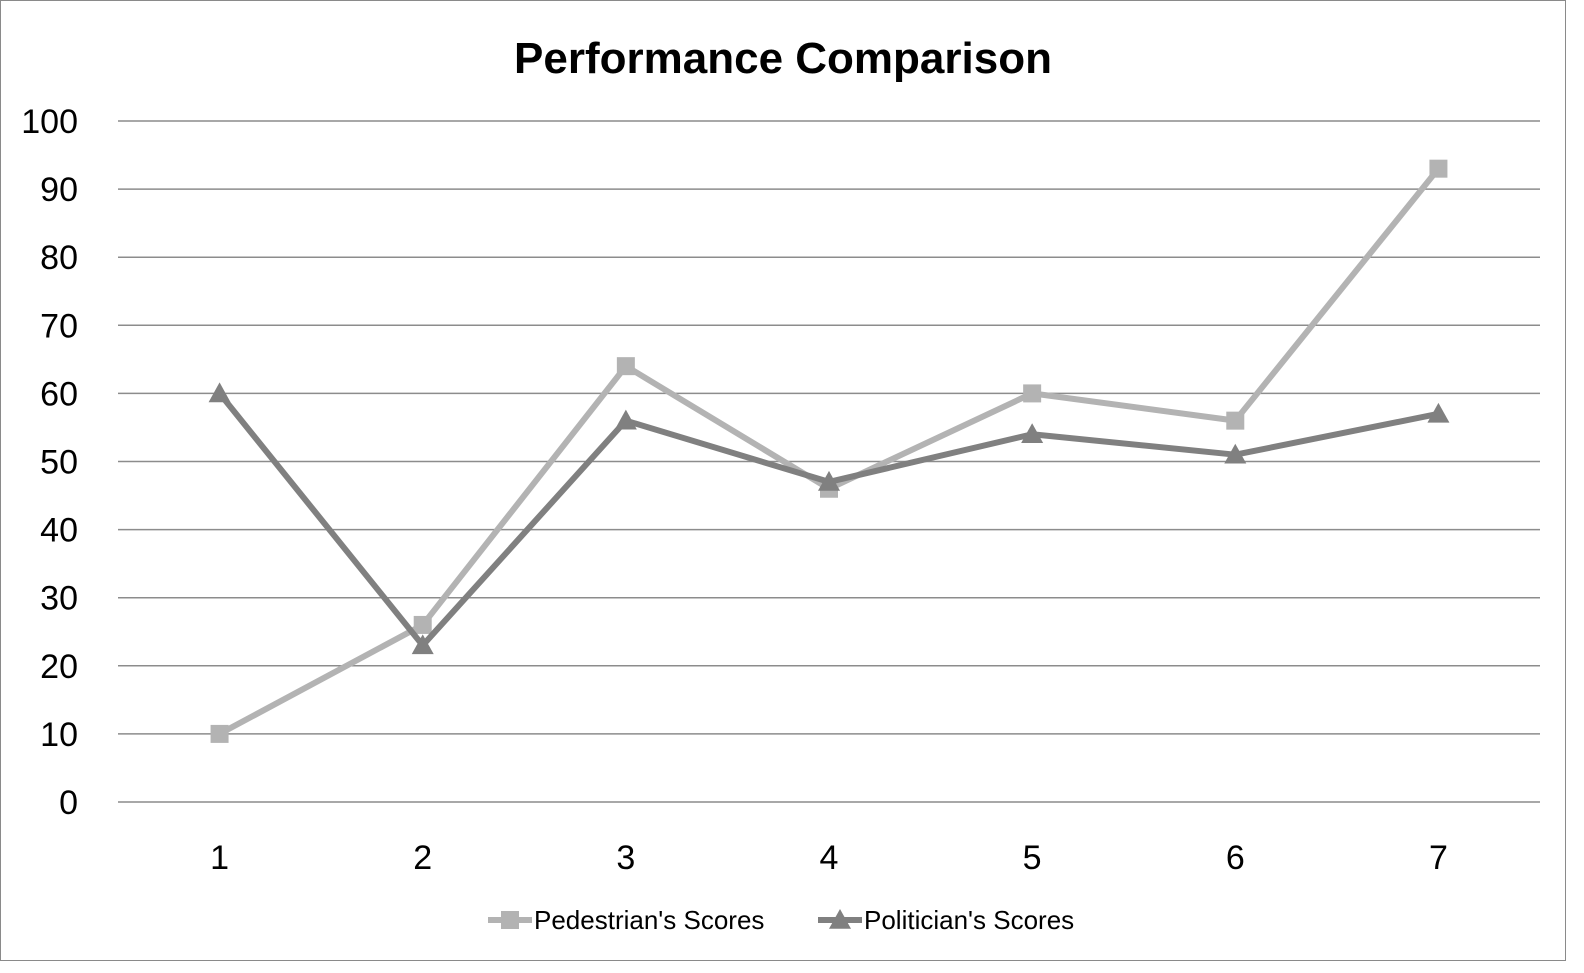 Image resolution: width=1584 pixels, height=973 pixels. What do you see at coordinates (783, 58) in the screenshot?
I see `chart-title: Performance Comparison` at bounding box center [783, 58].